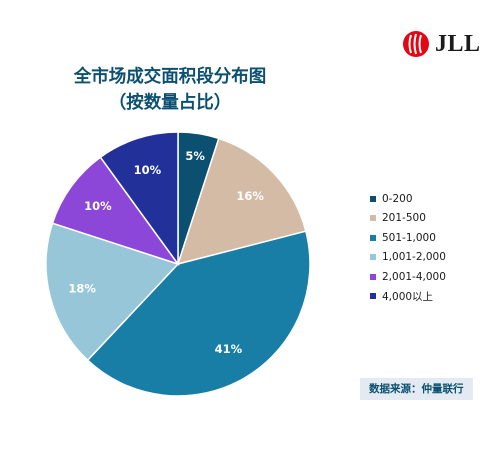 The width and height of the screenshot is (500, 451). I want to click on jll-logo: JLL, so click(441, 44).